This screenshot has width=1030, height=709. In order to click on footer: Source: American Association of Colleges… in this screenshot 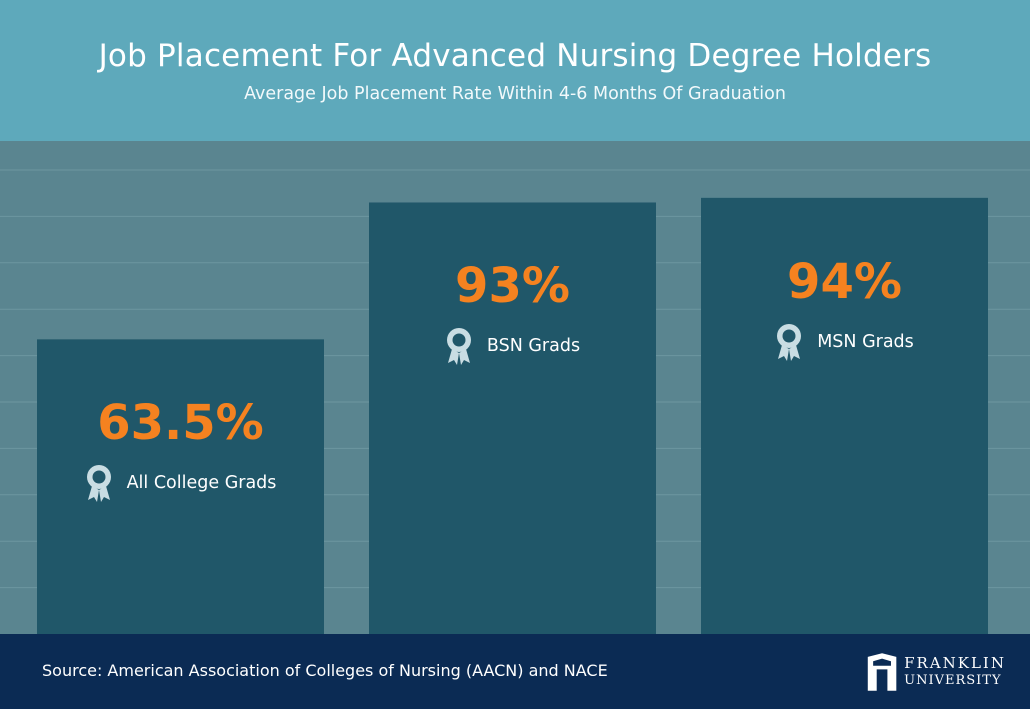, I will do `click(515, 671)`.